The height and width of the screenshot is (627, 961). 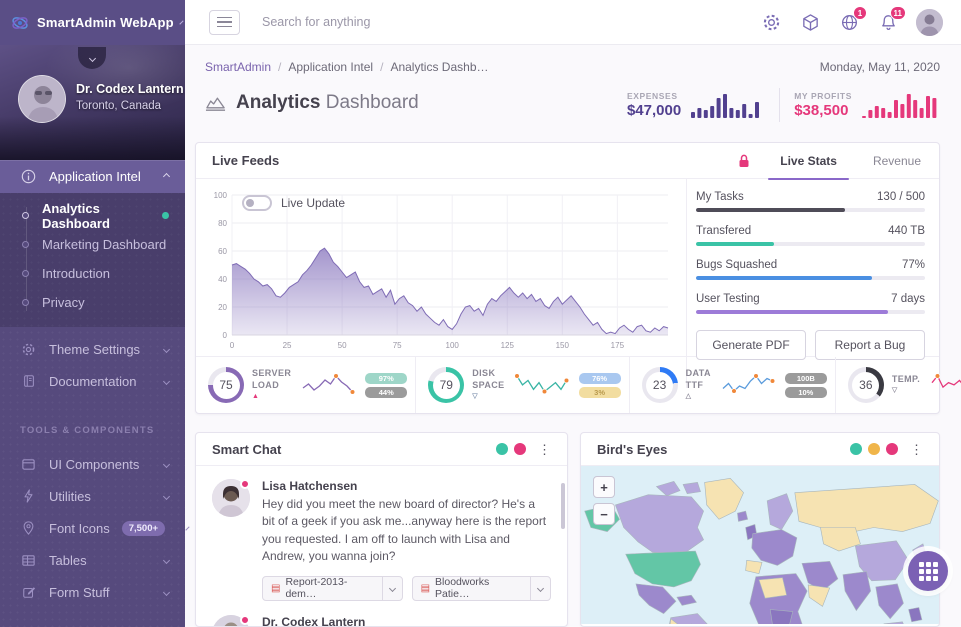 I want to click on sidebar-item-ui-components: UI Components, so click(x=92, y=464).